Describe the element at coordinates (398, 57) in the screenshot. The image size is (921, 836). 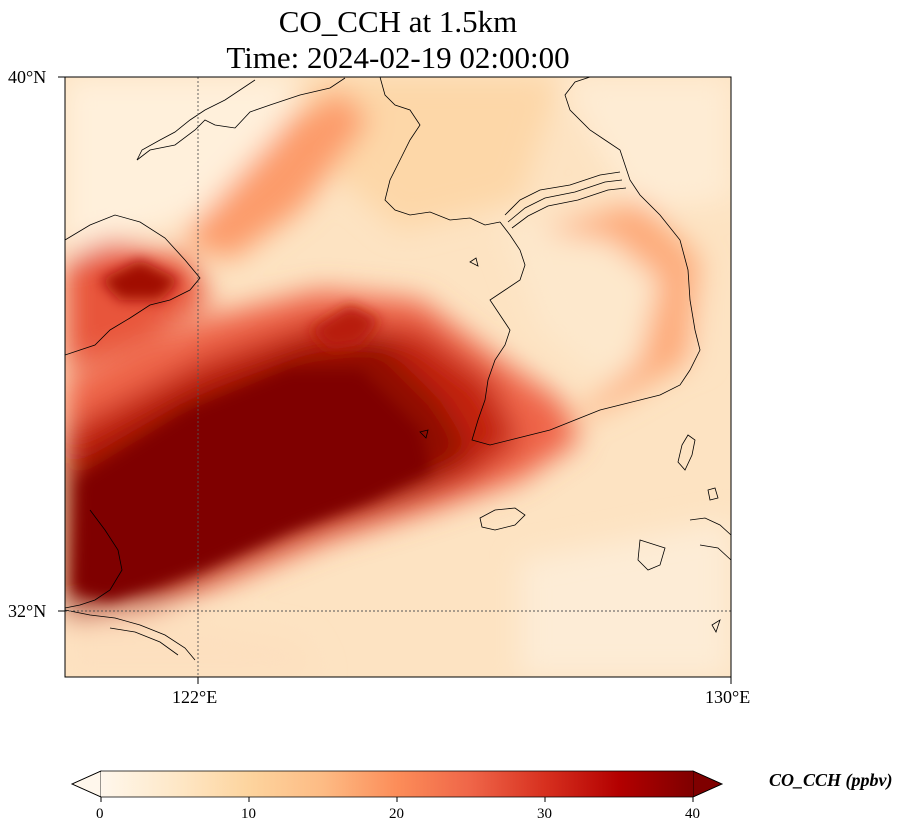
I see `map-title-line2: Time: 2024-02-19 02:00:00` at that location.